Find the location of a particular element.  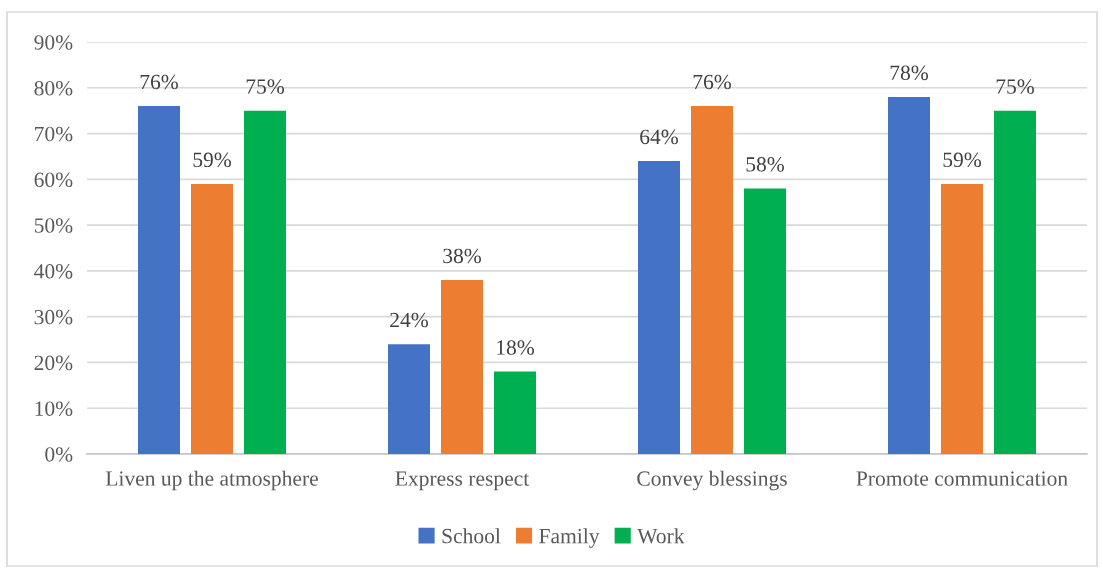

data-label: 64% is located at coordinates (659, 137).